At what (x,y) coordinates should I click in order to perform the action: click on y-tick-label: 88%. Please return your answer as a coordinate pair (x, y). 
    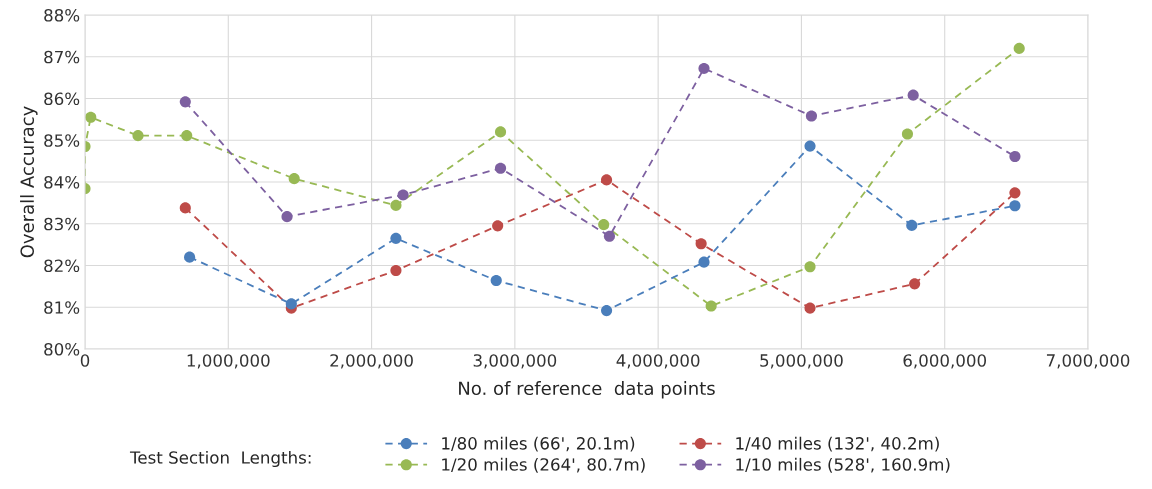
    Looking at the image, I should click on (62, 15).